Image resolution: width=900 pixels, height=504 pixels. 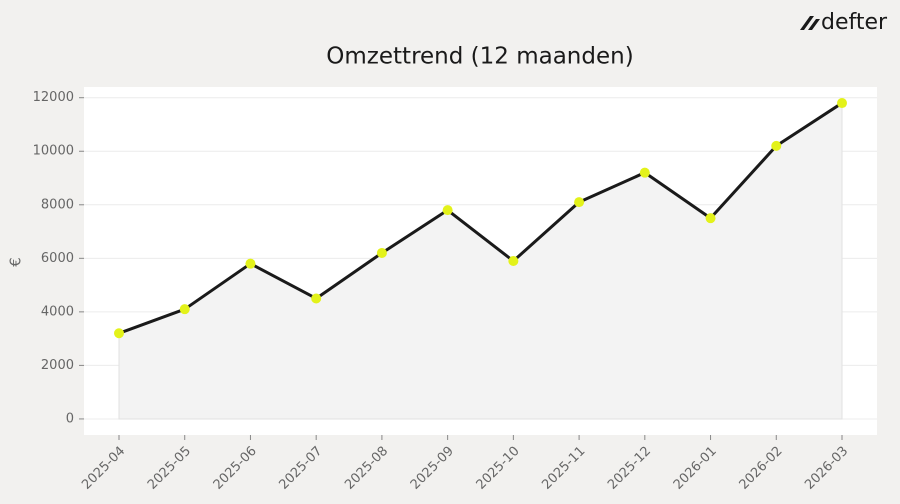 I want to click on y-axis-label: €, so click(x=16, y=262).